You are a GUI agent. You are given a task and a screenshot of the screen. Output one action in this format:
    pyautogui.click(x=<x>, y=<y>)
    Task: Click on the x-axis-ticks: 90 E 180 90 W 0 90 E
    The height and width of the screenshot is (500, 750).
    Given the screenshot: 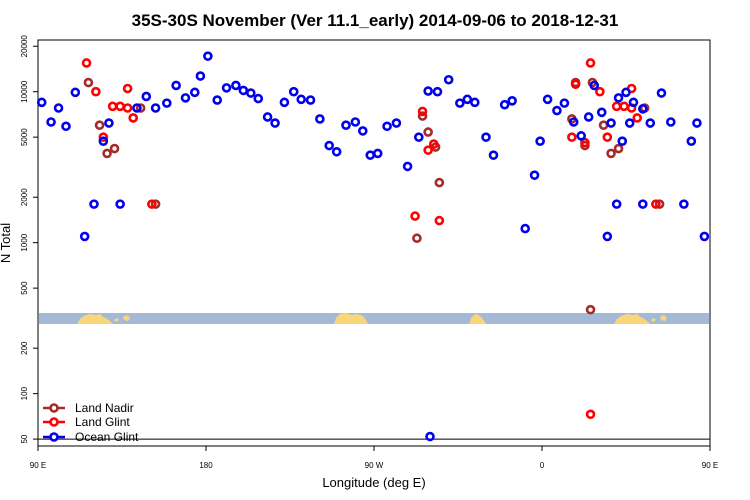 What is the action you would take?
    pyautogui.click(x=374, y=458)
    